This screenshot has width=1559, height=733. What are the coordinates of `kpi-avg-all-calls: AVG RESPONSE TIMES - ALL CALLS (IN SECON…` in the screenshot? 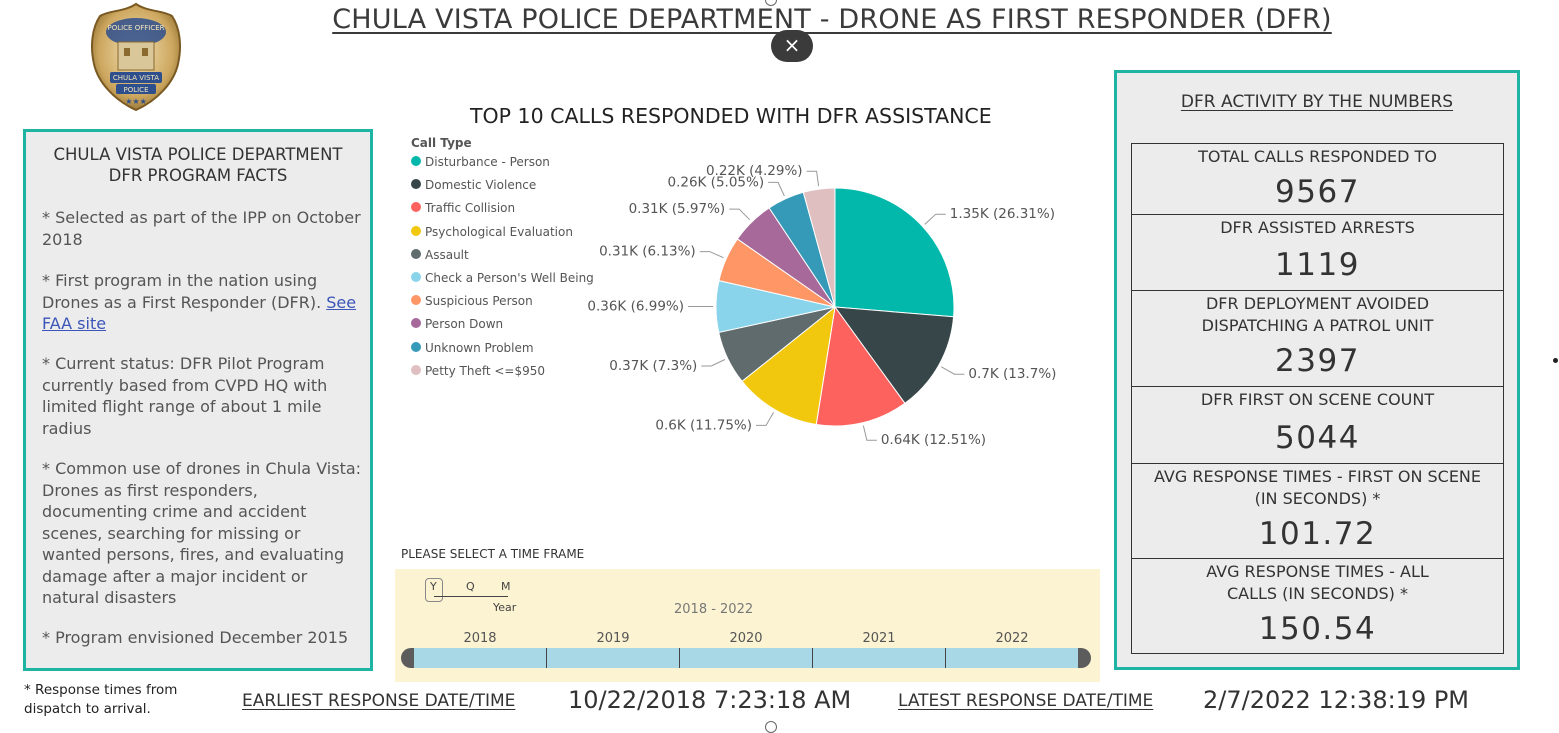 It's located at (1317, 606).